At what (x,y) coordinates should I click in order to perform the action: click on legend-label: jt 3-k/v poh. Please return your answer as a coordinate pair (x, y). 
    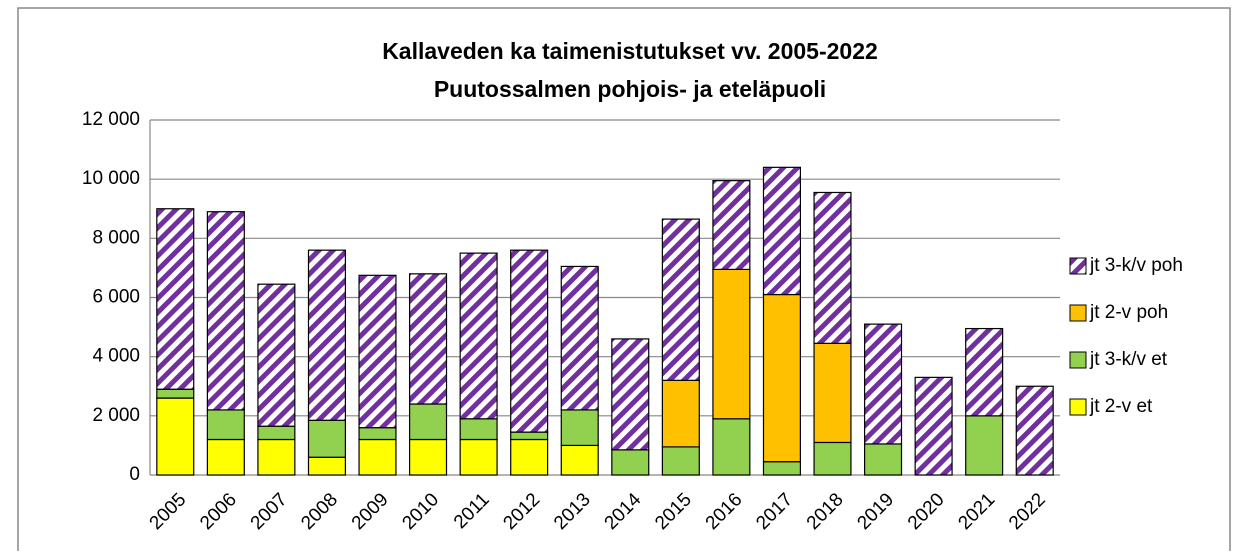
    Looking at the image, I should click on (1136, 265).